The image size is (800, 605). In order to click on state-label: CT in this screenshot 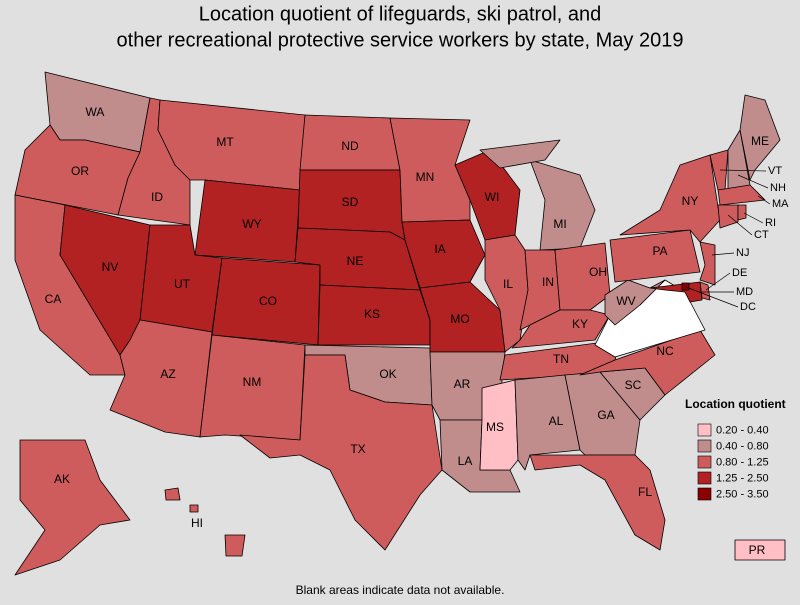, I will do `click(761, 235)`.